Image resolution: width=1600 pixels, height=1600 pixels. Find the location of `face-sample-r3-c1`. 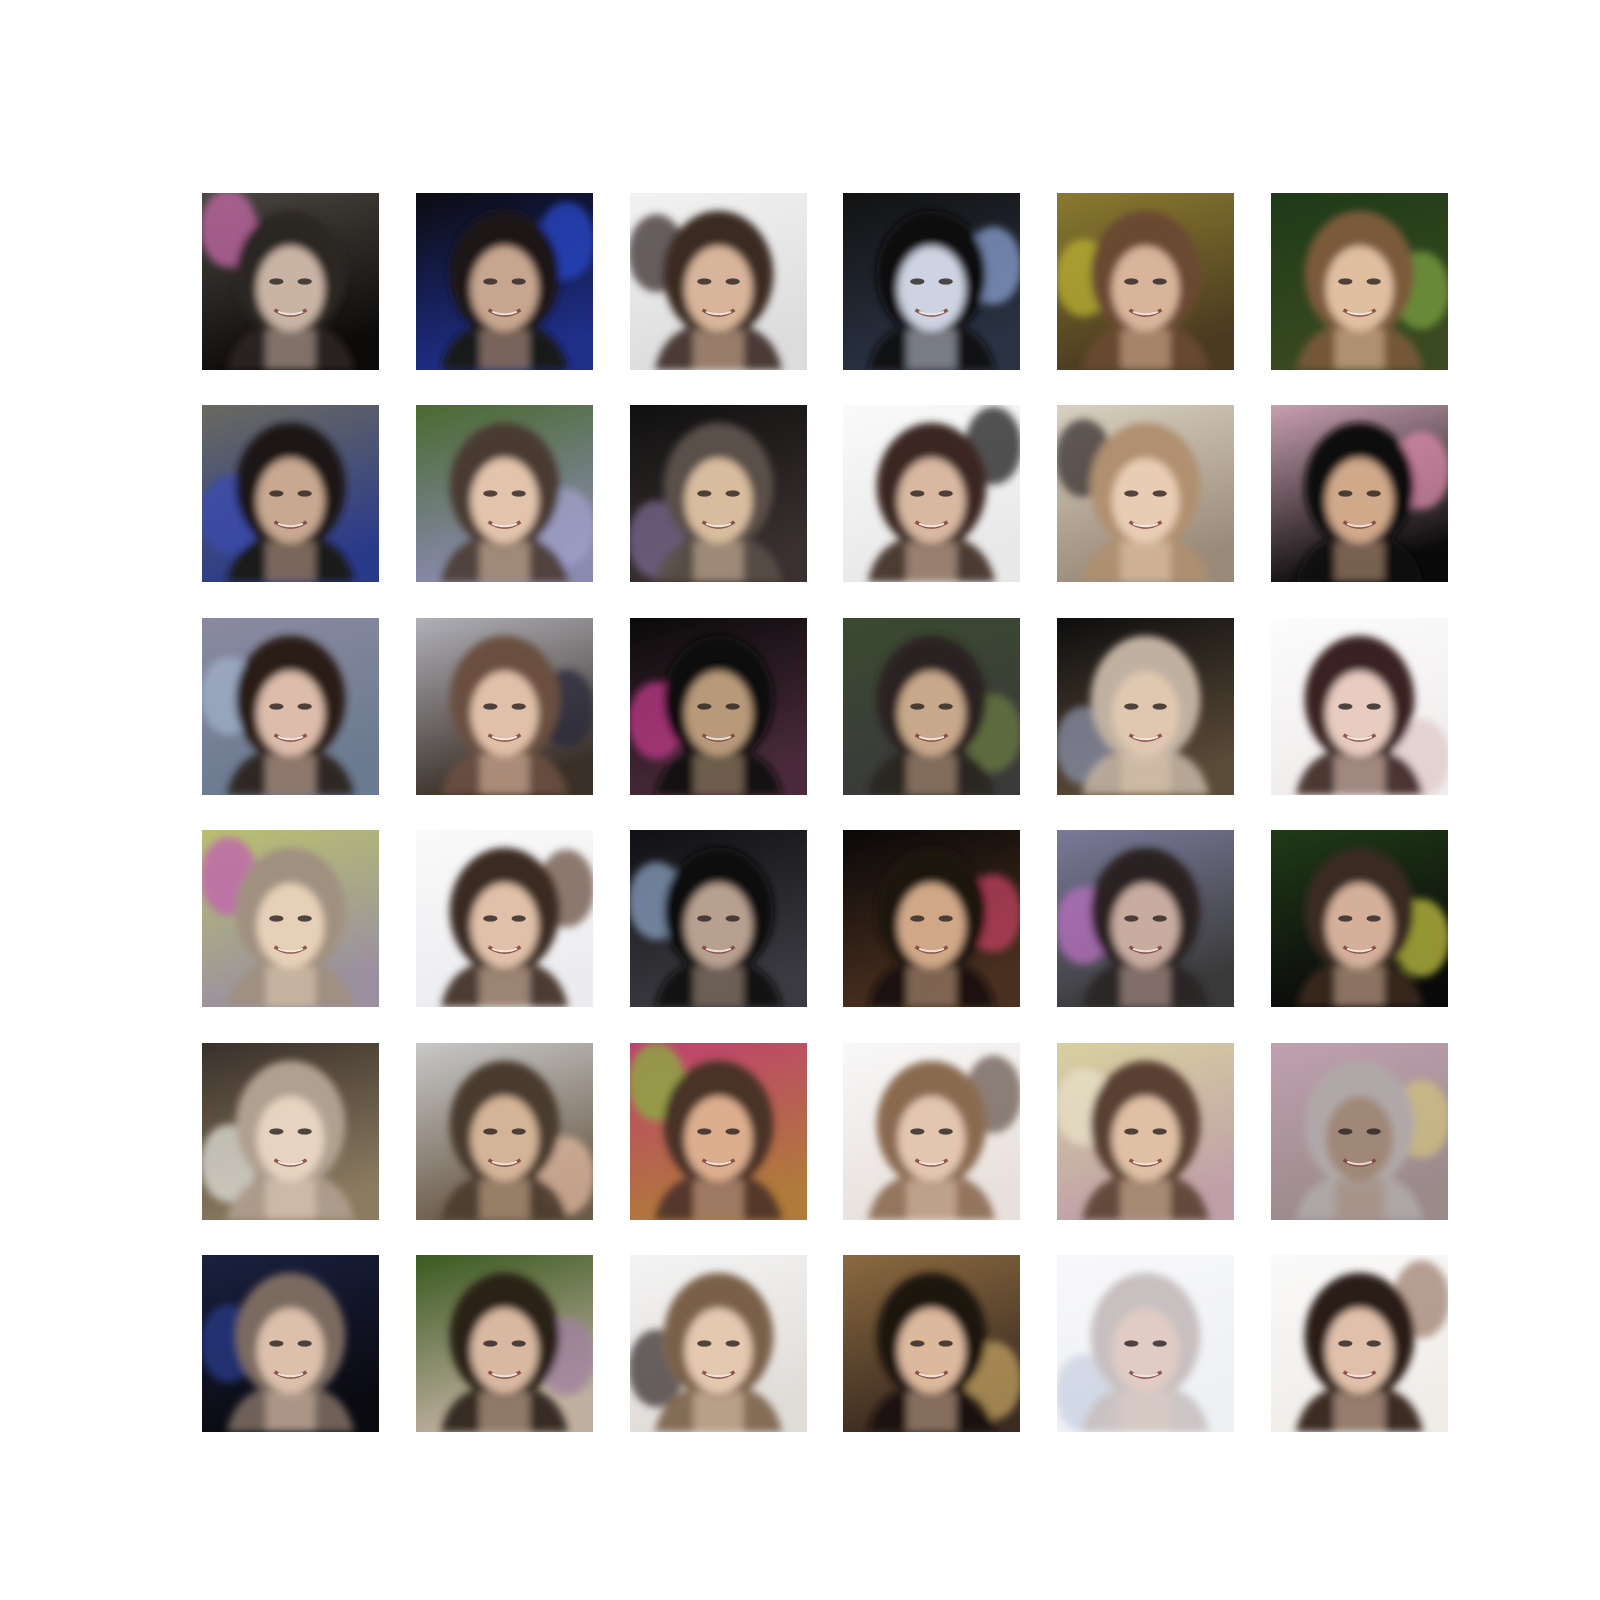

face-sample-r3-c1 is located at coordinates (290, 706).